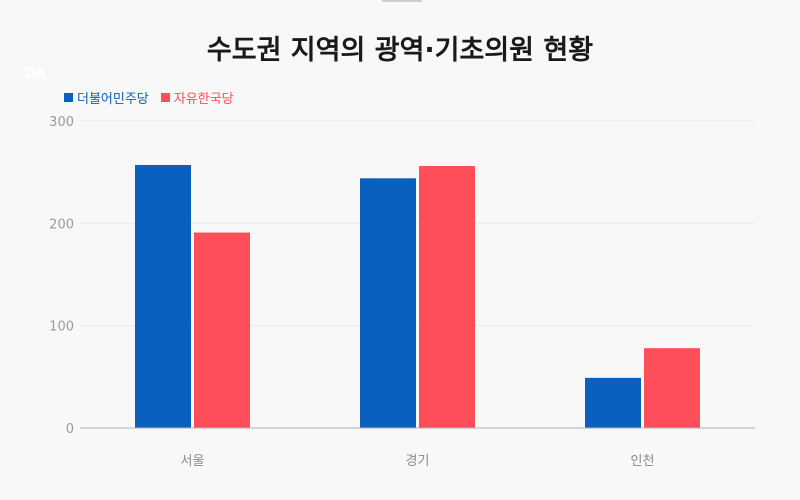 This screenshot has height=500, width=800. I want to click on legend-label-liberty-korea: 자유한국당, so click(203, 99).